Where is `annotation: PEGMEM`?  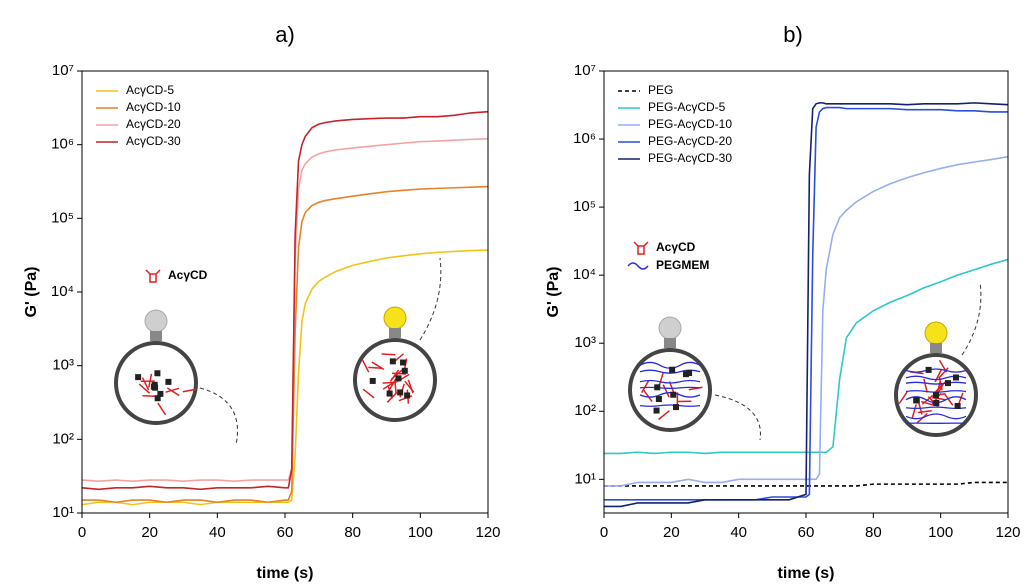
annotation: PEGMEM is located at coordinates (682, 265).